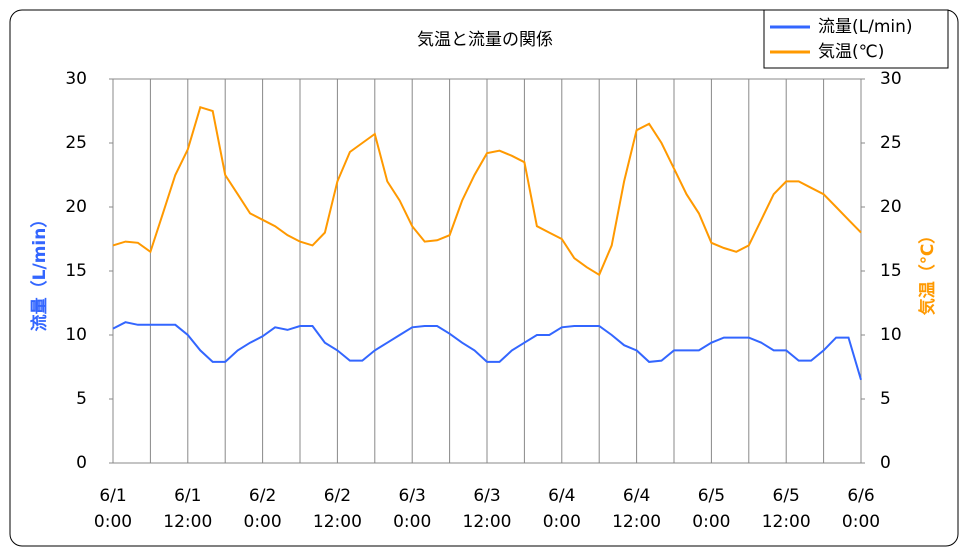  Describe the element at coordinates (337, 509) in the screenshot. I see `x-tick-label: 6/2 12:00` at that location.